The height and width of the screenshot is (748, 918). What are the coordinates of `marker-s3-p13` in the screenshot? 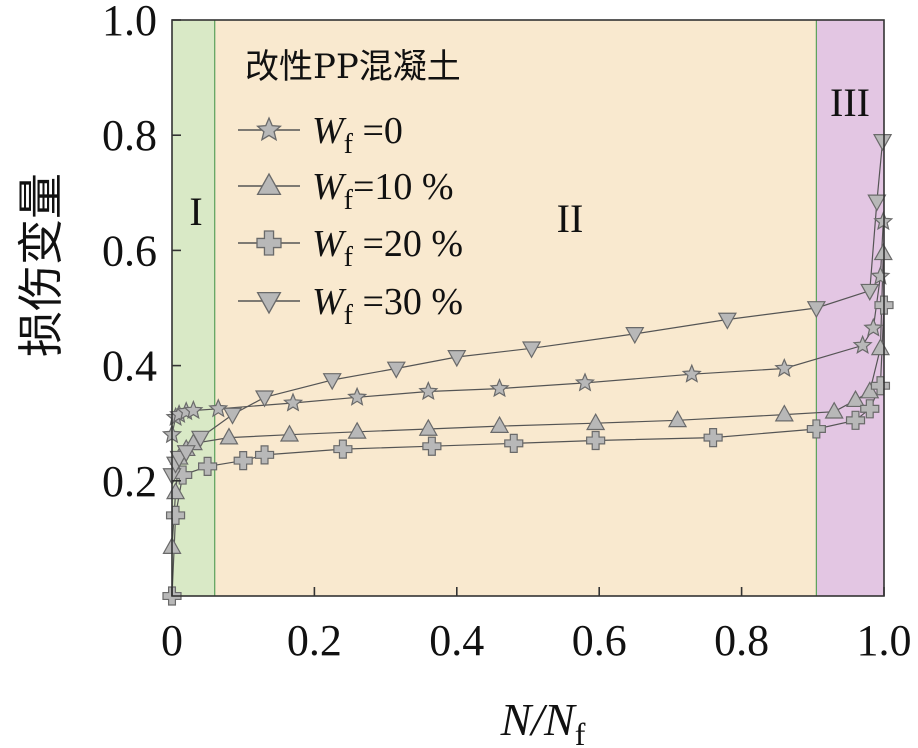 It's located at (816, 310).